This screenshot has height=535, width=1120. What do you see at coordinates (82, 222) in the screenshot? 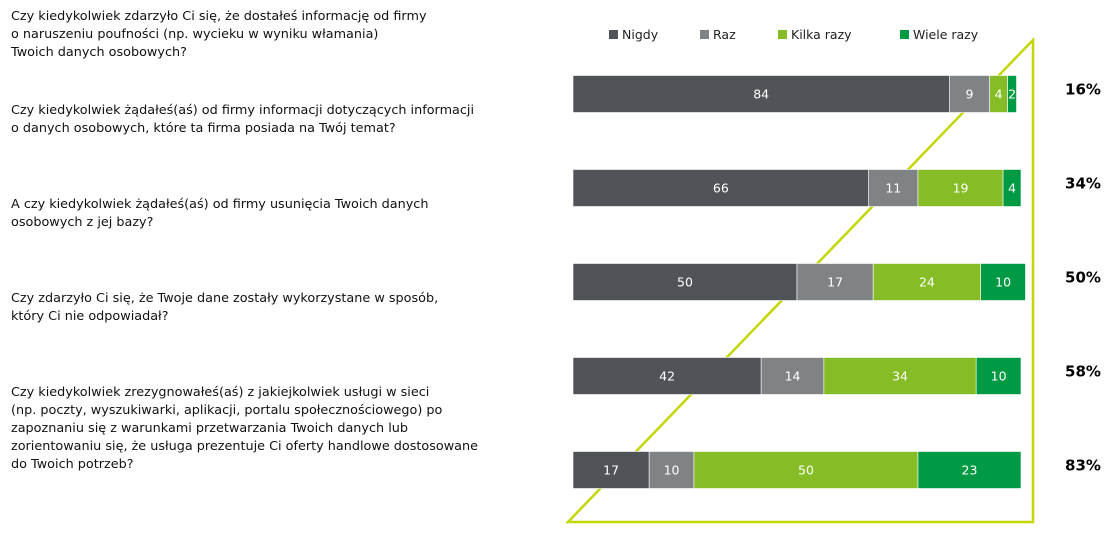
I see `question-line: osobowych z jej bazy?` at bounding box center [82, 222].